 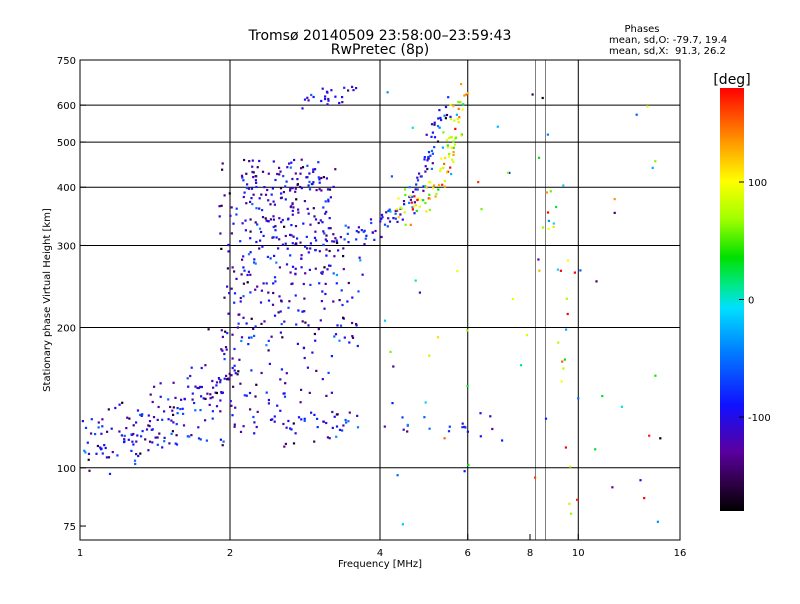 I want to click on x-tick-label: 6, so click(x=468, y=553).